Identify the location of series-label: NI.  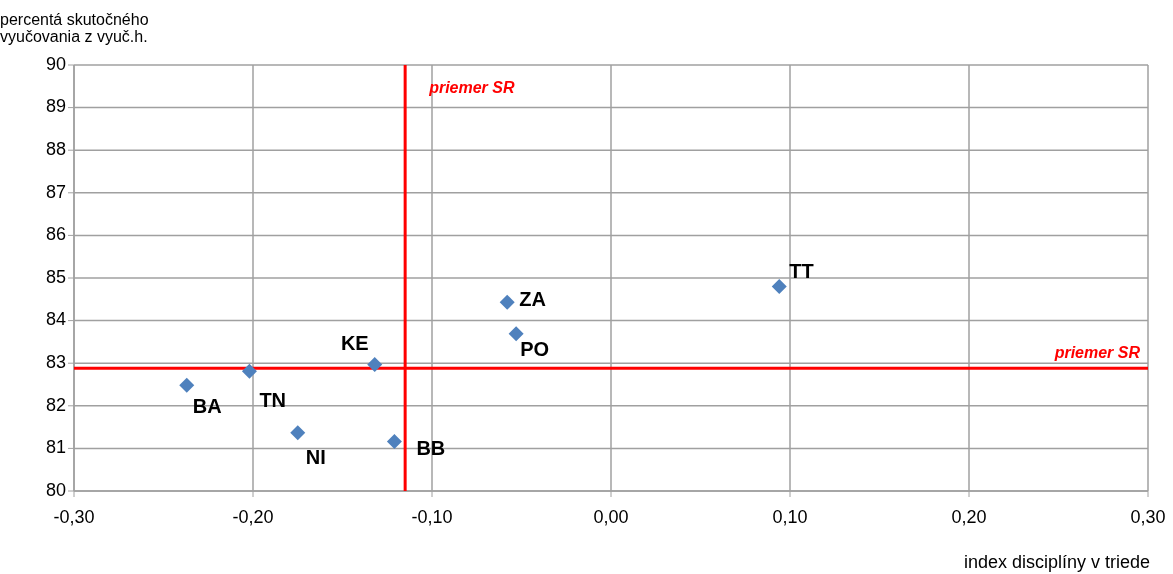
(315, 456).